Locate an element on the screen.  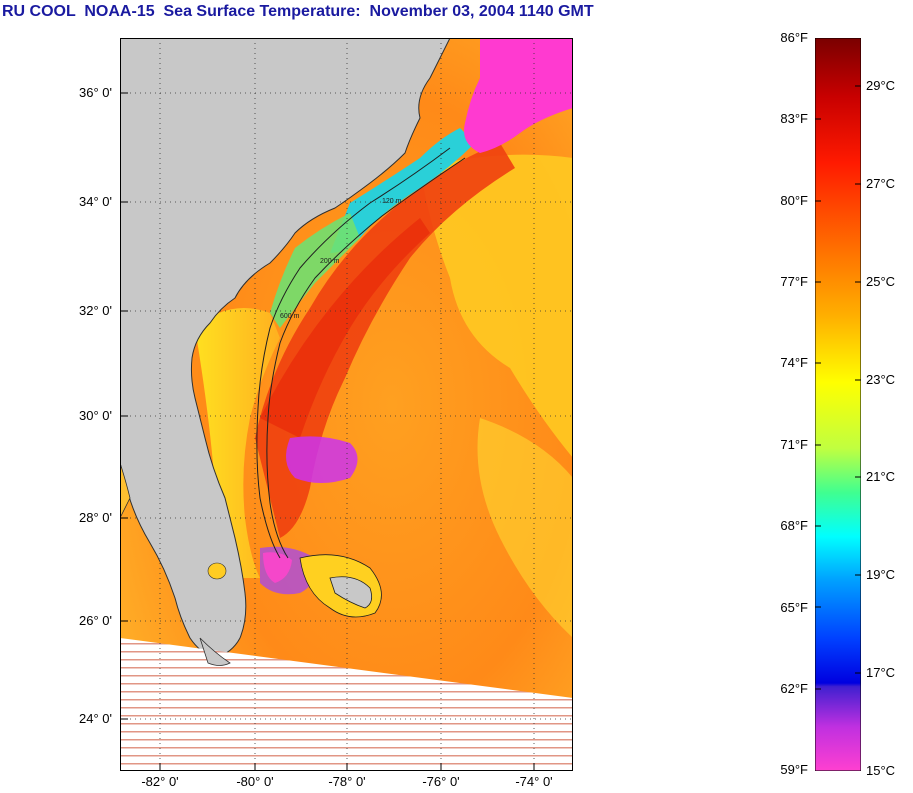
lon-label-78: -78° 0' is located at coordinates (347, 781).